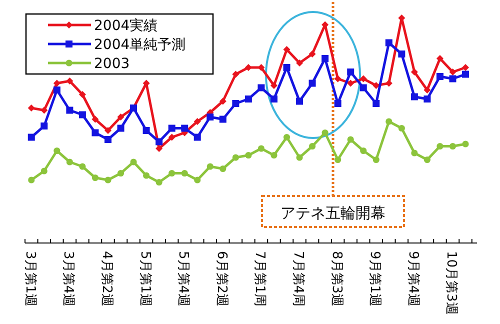 The width and height of the screenshot is (500, 324). Describe the element at coordinates (298, 279) in the screenshot. I see `x-tick-label: 7月第4周` at that location.